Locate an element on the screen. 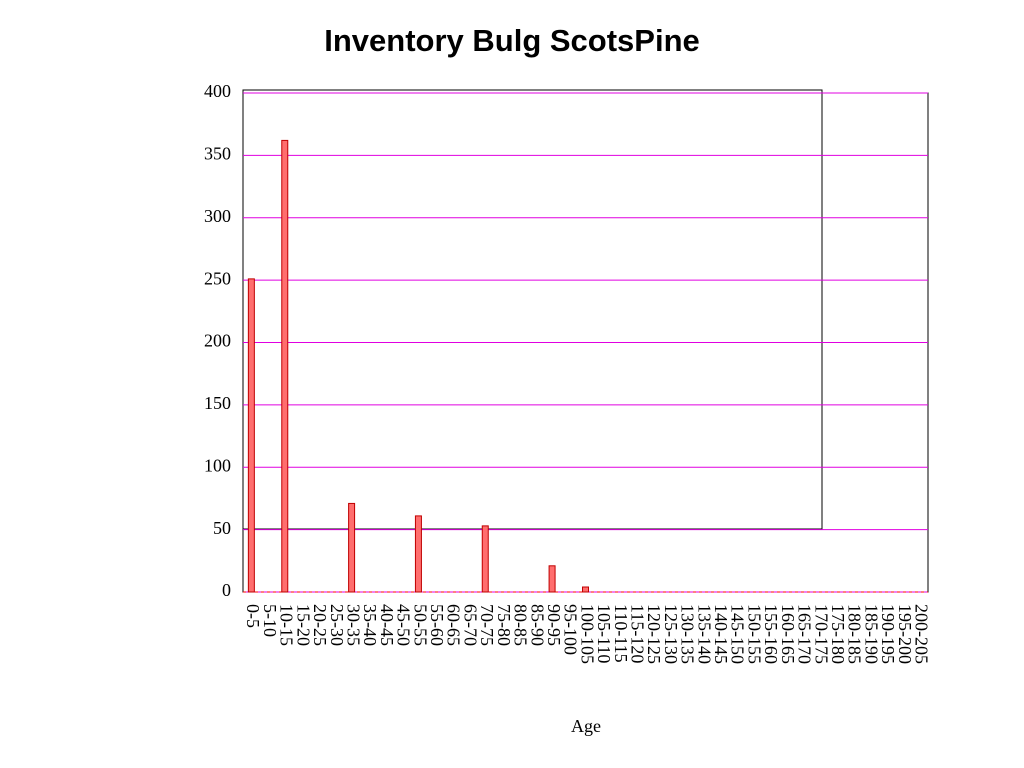 The height and width of the screenshot is (768, 1024). x-tick-label: 135-140 is located at coordinates (704, 634).